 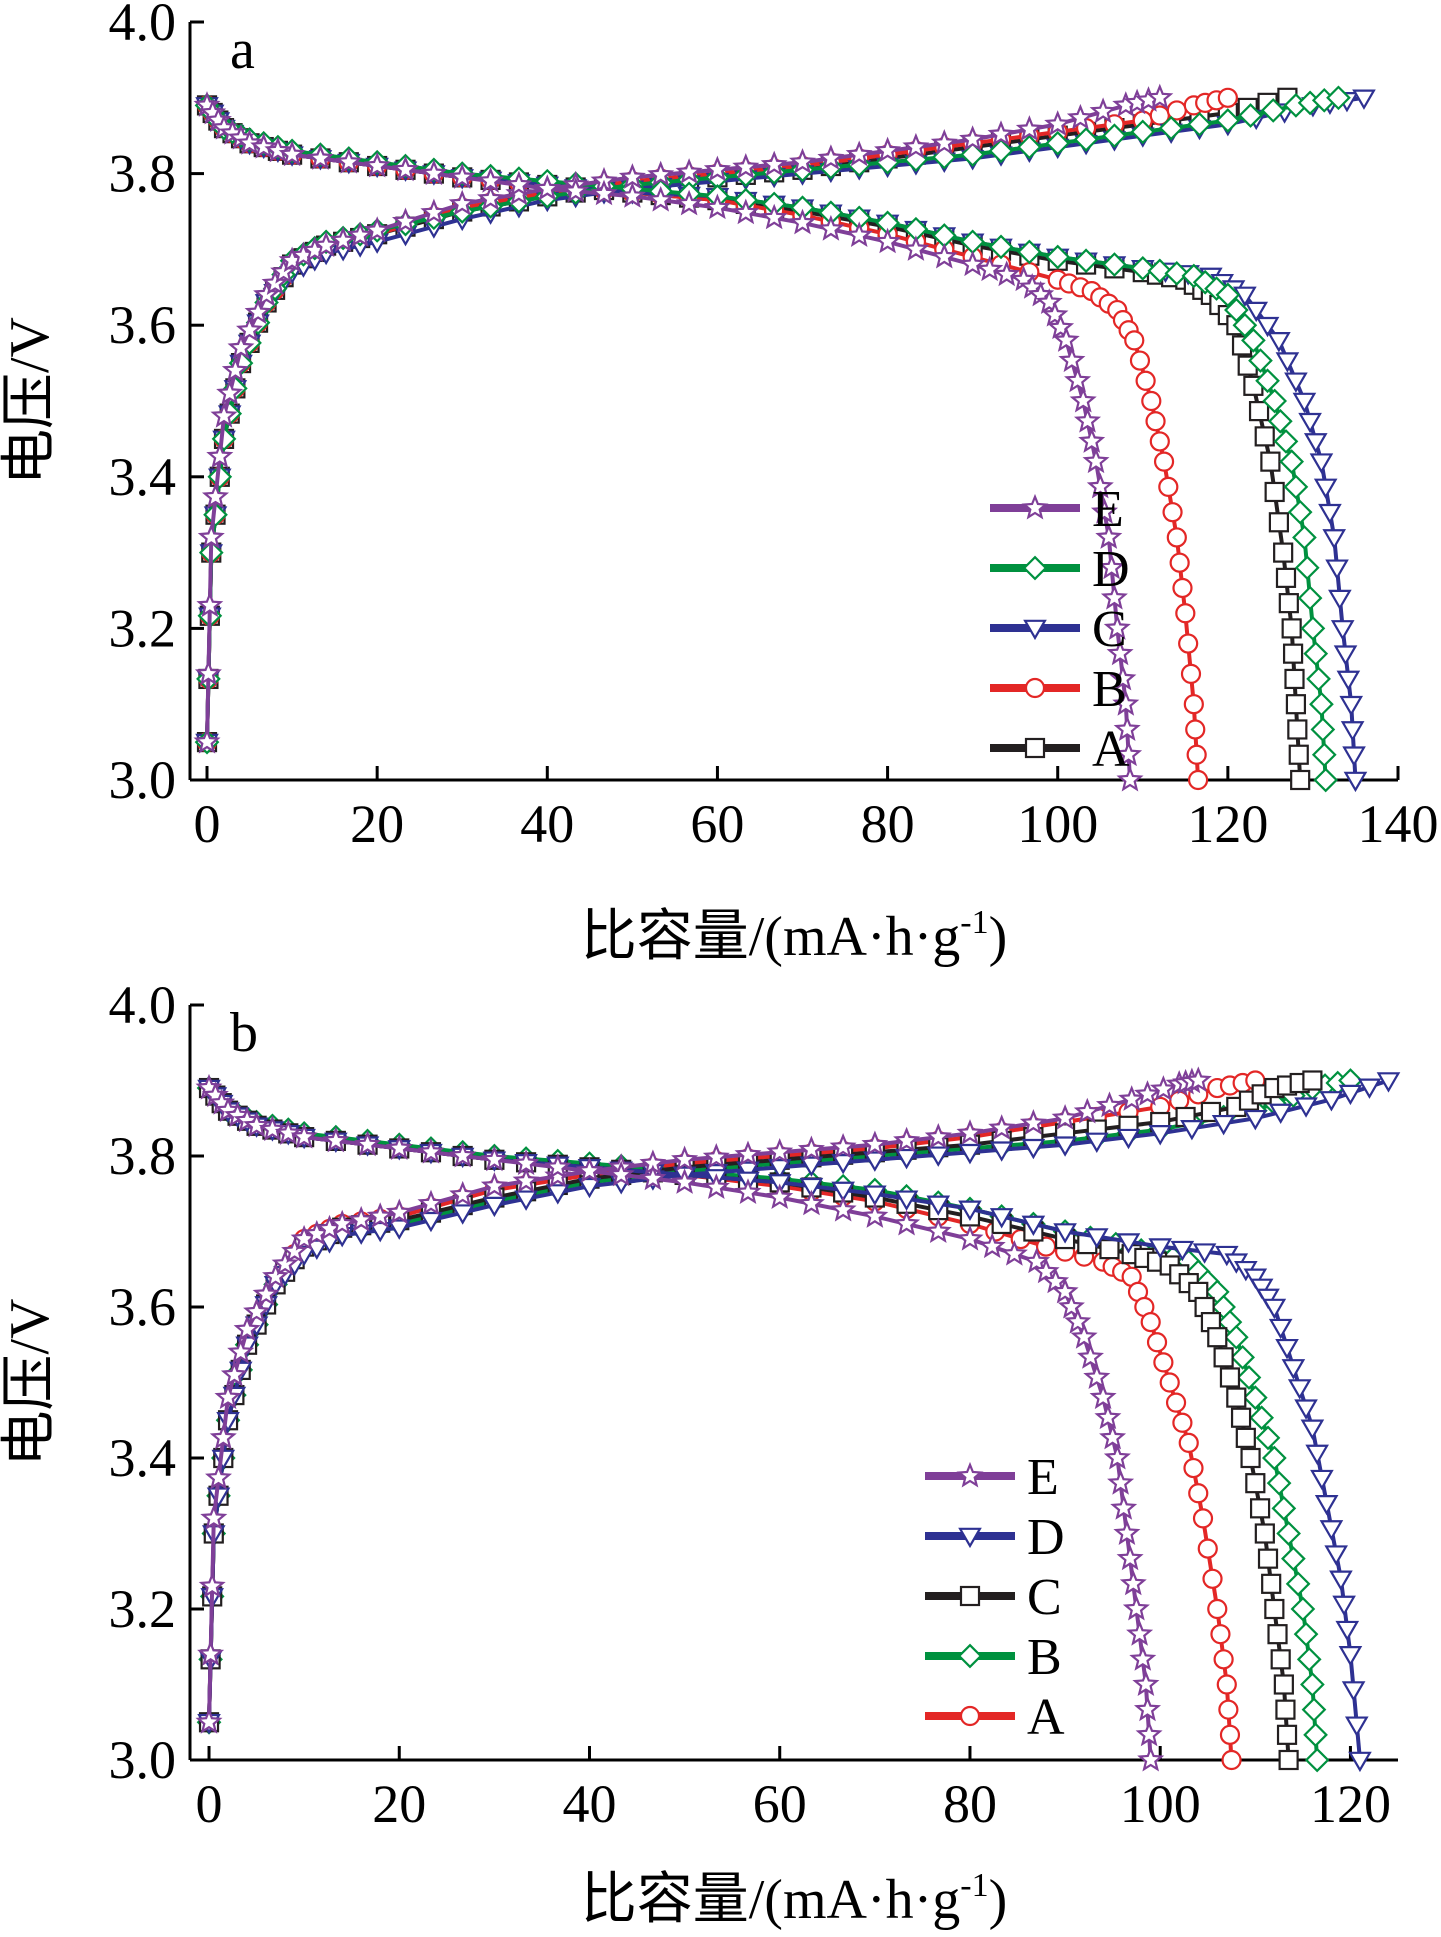 I want to click on legend-marker, so click(x=970, y=1656).